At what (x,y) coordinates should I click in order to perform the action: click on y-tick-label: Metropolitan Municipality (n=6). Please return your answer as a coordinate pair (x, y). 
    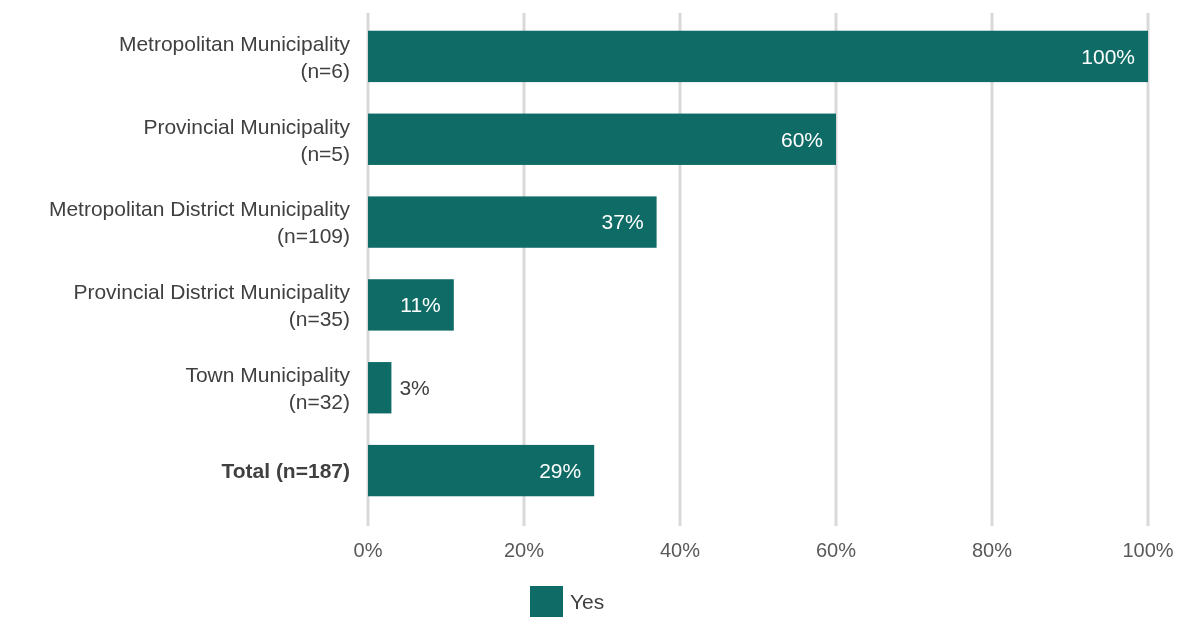
    Looking at the image, I should click on (234, 56).